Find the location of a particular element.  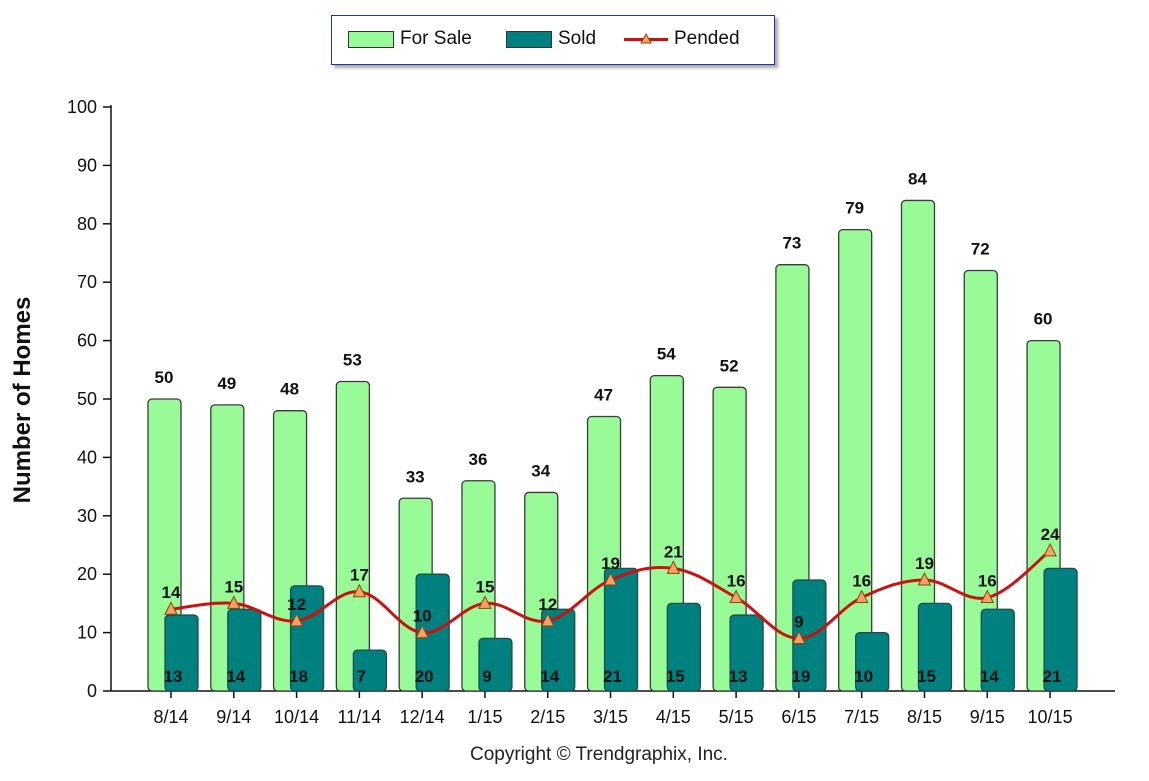

legend-label-for-sale: For Sale is located at coordinates (436, 38).